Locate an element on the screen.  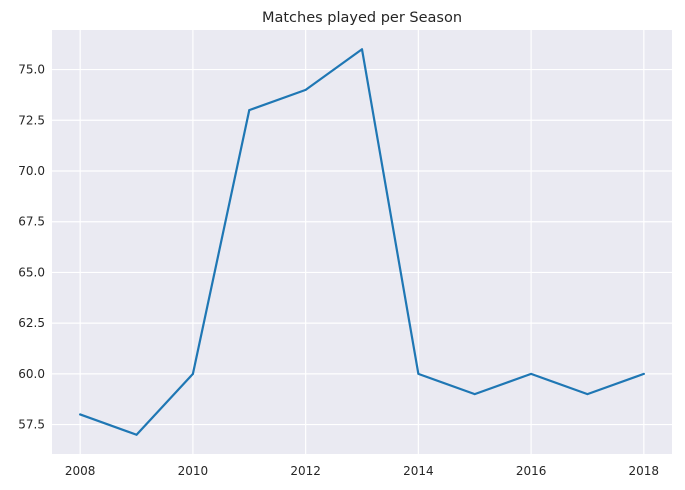
x-tick-label: 2014 is located at coordinates (418, 471).